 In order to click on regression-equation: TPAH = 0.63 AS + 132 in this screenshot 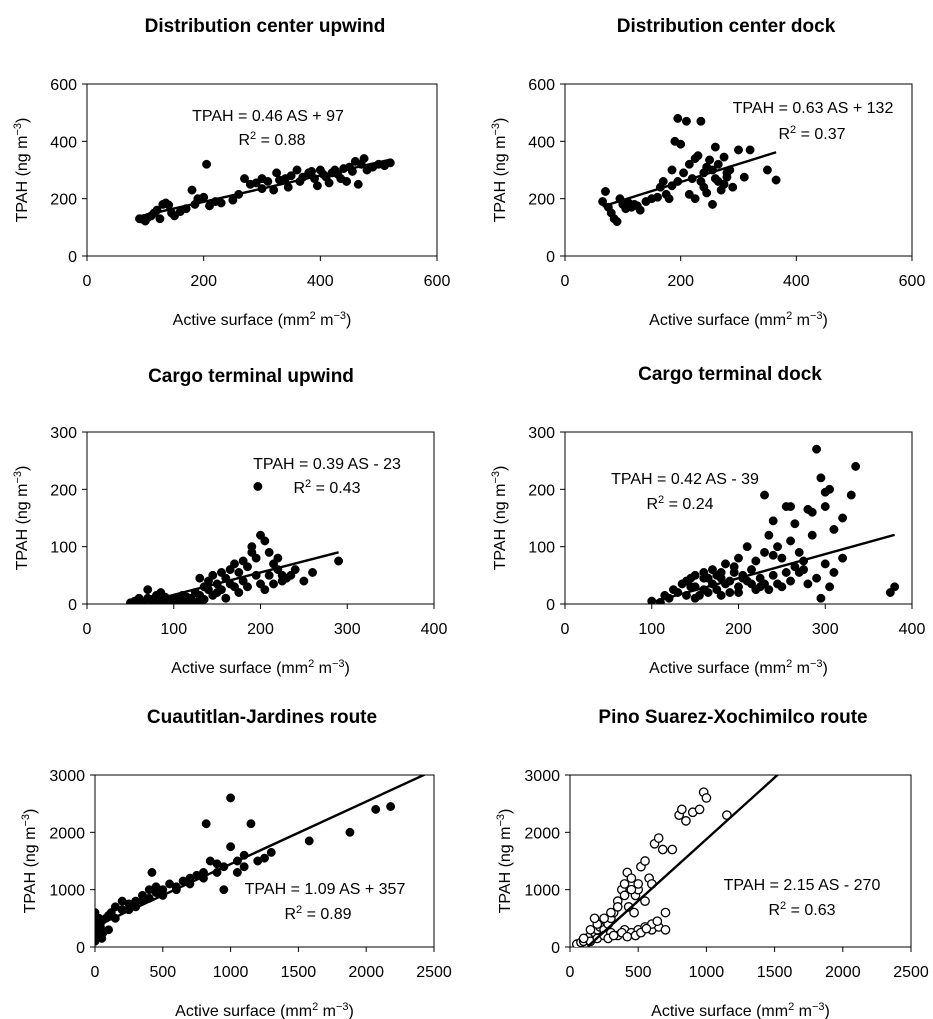, I will do `click(813, 108)`.